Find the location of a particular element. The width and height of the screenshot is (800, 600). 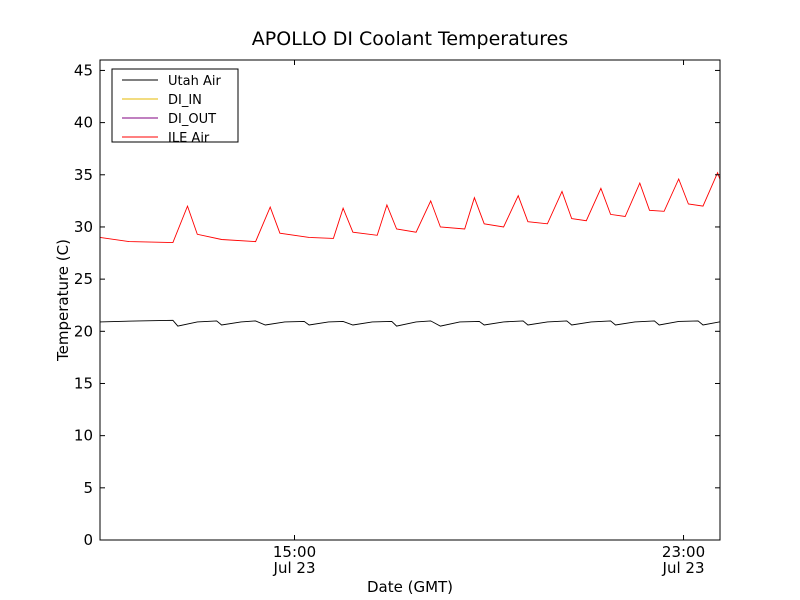

legend-label-ile-air: ILE Air is located at coordinates (189, 138).